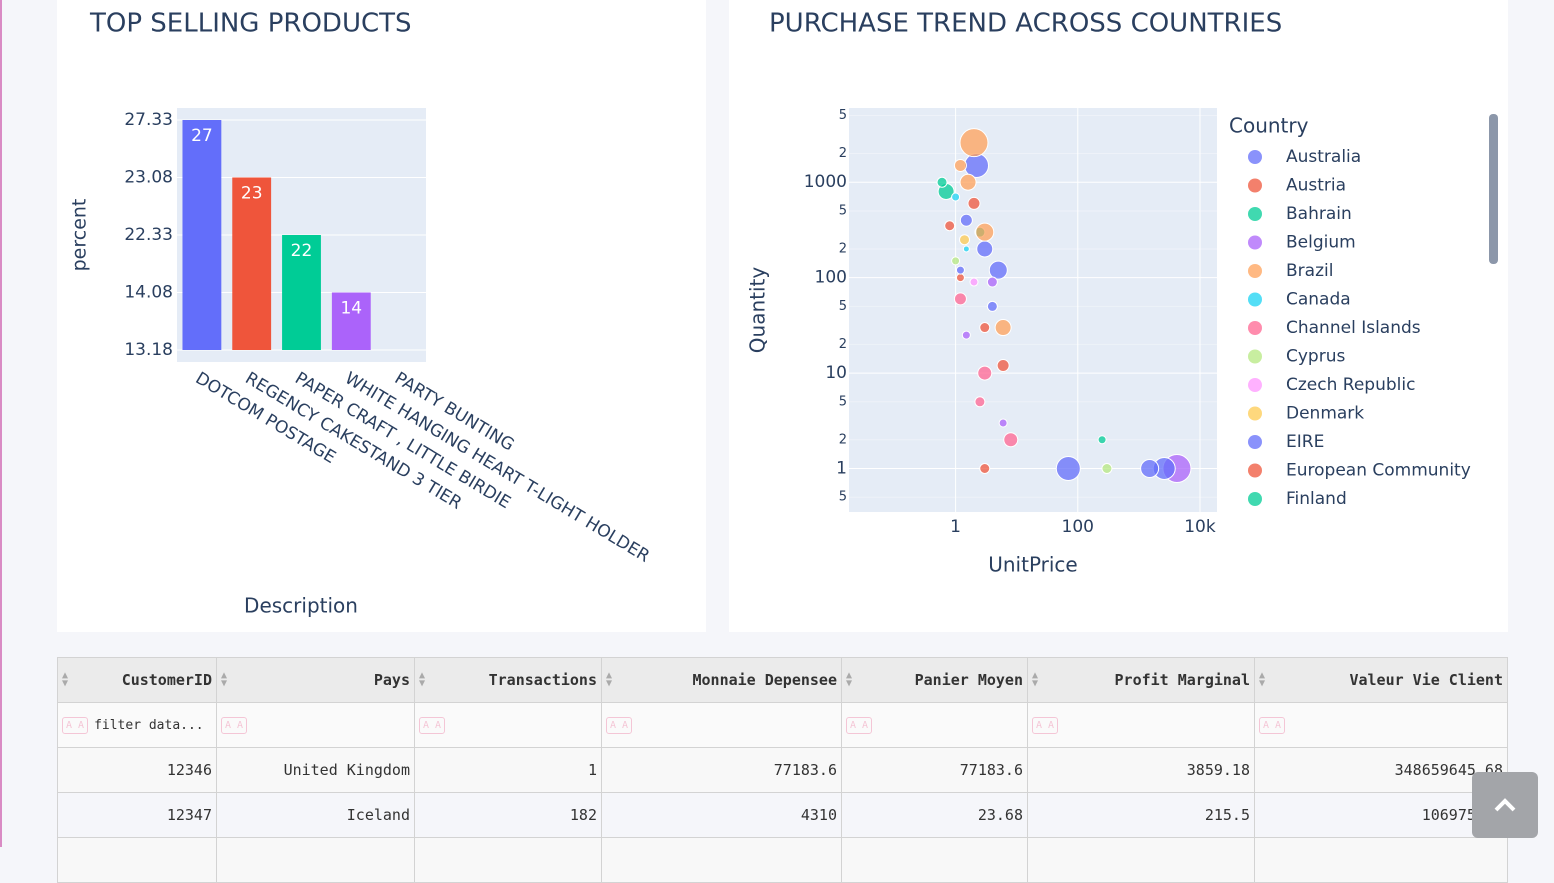  What do you see at coordinates (721, 815) in the screenshot?
I see `table-cell: 4310` at bounding box center [721, 815].